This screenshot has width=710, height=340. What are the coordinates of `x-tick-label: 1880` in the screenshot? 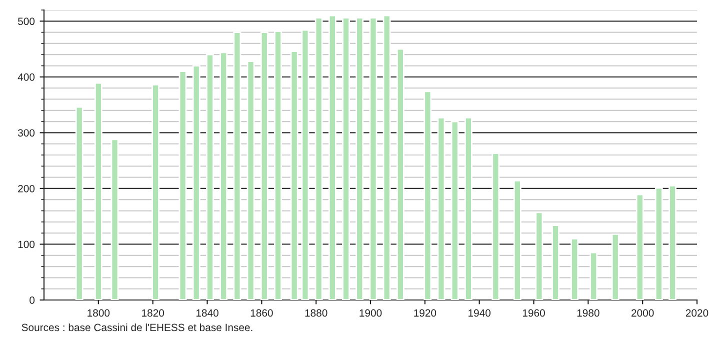 It's located at (316, 313).